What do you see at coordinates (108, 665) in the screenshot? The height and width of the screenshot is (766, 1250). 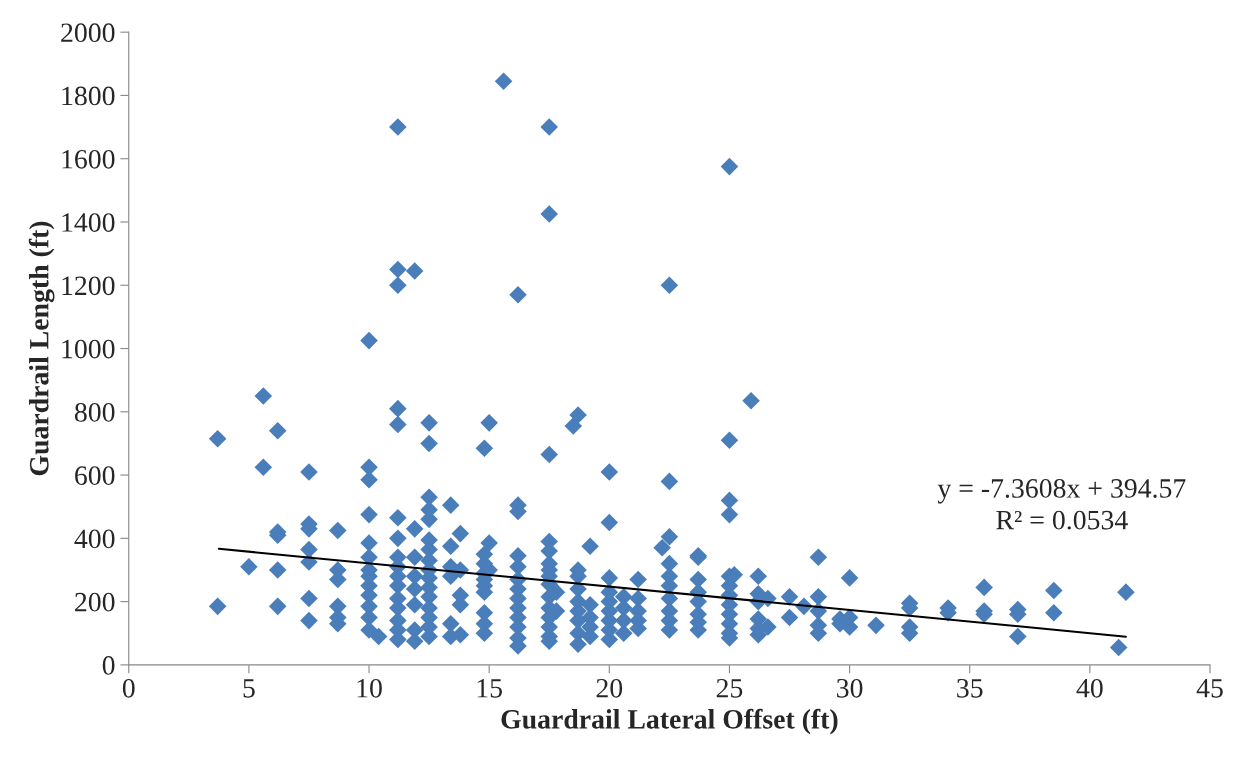 I see `y-tick-label: 0` at bounding box center [108, 665].